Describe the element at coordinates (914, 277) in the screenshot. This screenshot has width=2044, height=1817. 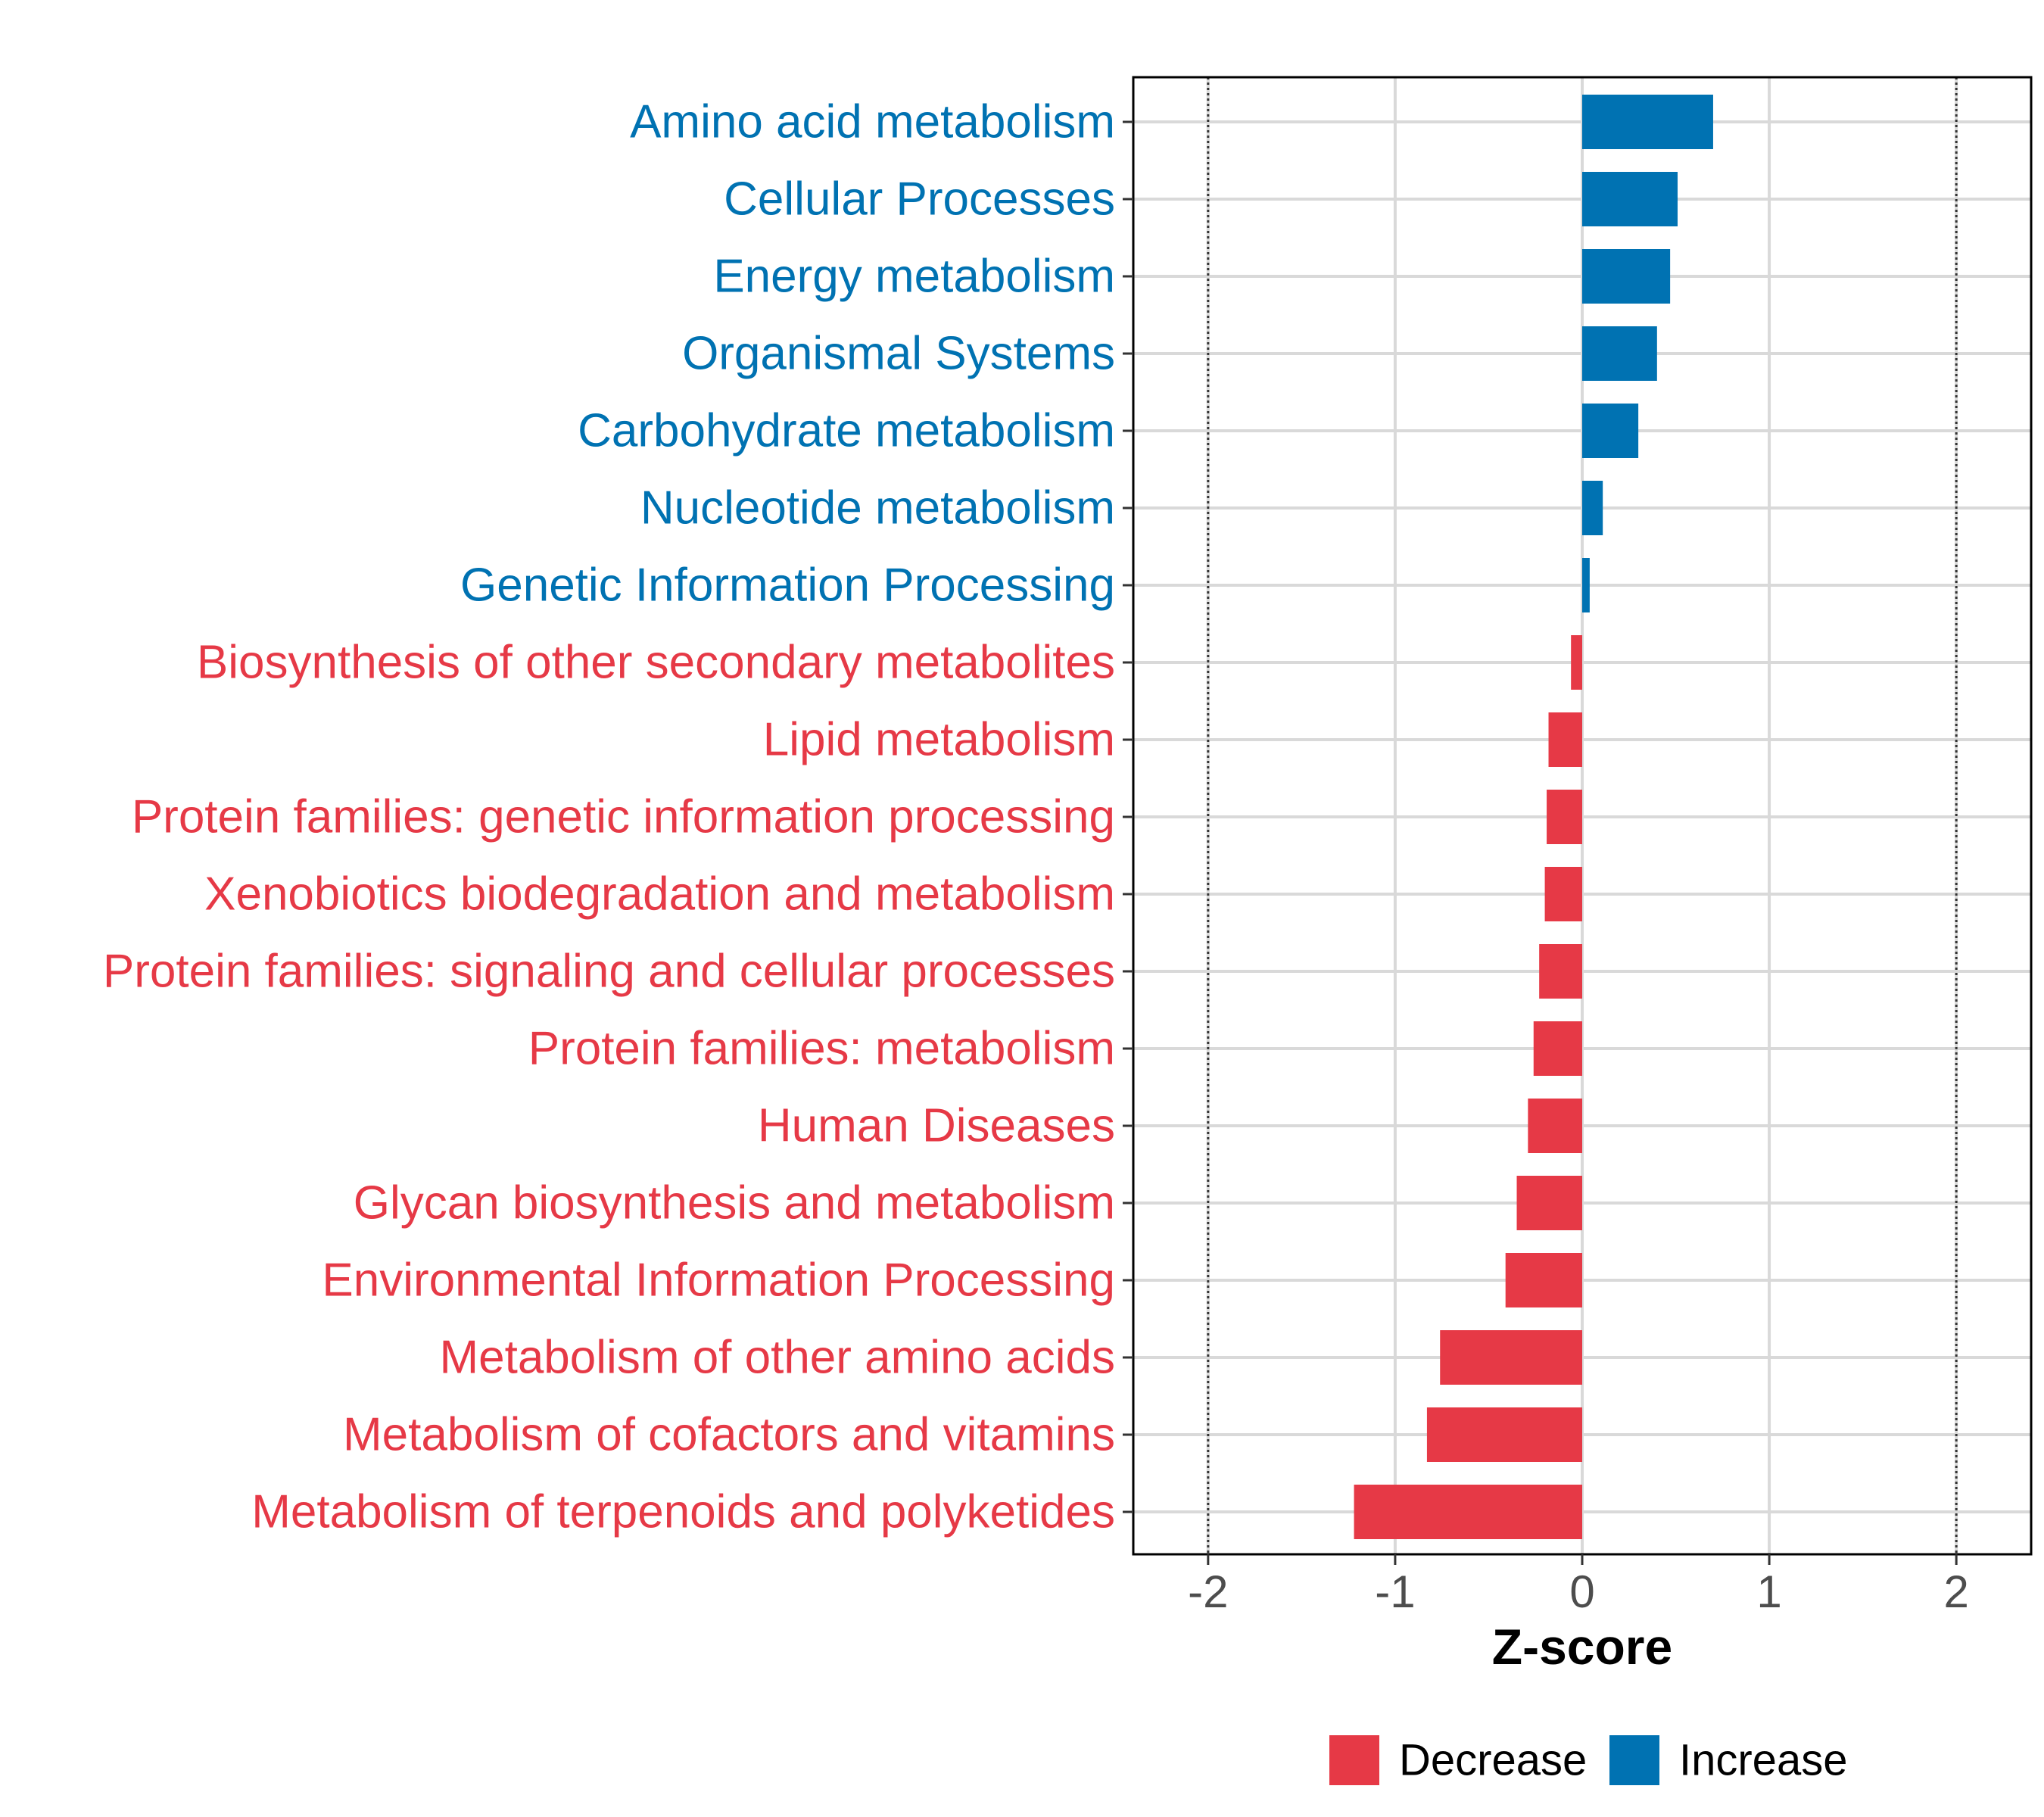
I see `category-label-2: Energy metabolism` at that location.